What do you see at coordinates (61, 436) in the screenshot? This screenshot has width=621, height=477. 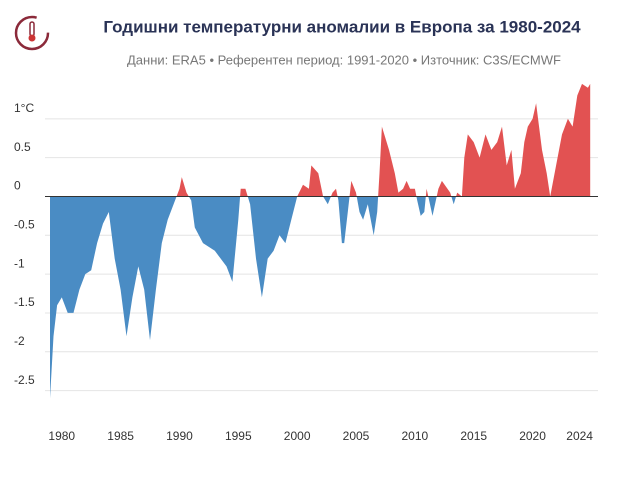 I see `x-tick-label: 1980` at bounding box center [61, 436].